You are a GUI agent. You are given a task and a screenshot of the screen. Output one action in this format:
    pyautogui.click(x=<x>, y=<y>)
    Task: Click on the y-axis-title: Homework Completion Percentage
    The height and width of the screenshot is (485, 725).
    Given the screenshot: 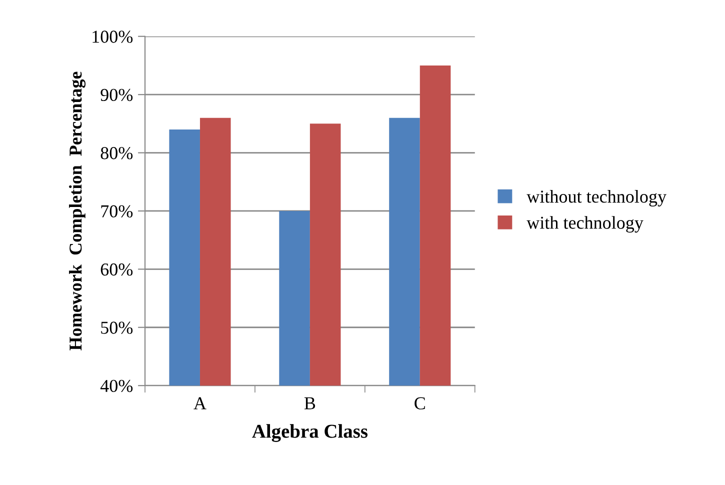 What is the action you would take?
    pyautogui.click(x=77, y=211)
    